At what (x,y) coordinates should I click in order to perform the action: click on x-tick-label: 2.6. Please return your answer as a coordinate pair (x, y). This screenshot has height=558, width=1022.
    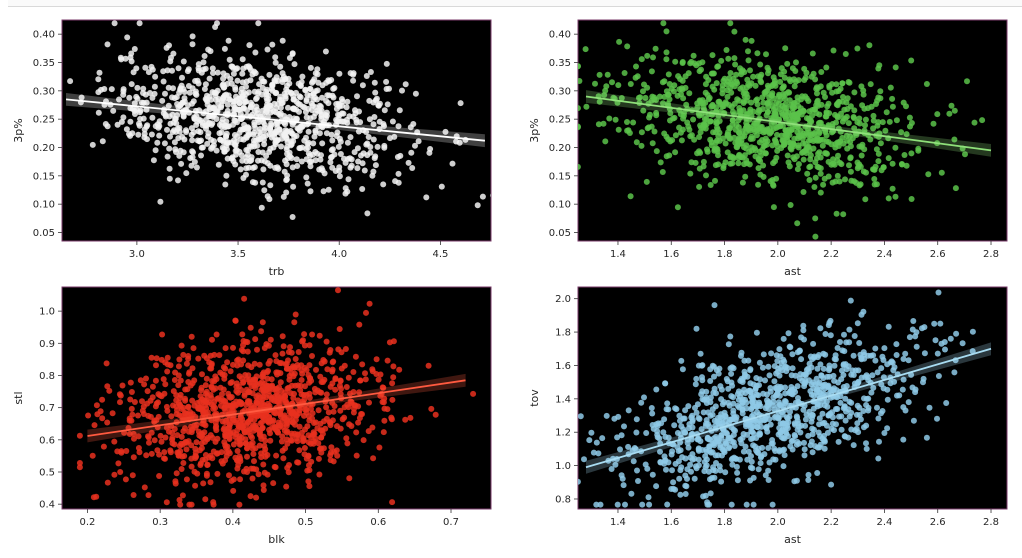
    Looking at the image, I should click on (938, 522).